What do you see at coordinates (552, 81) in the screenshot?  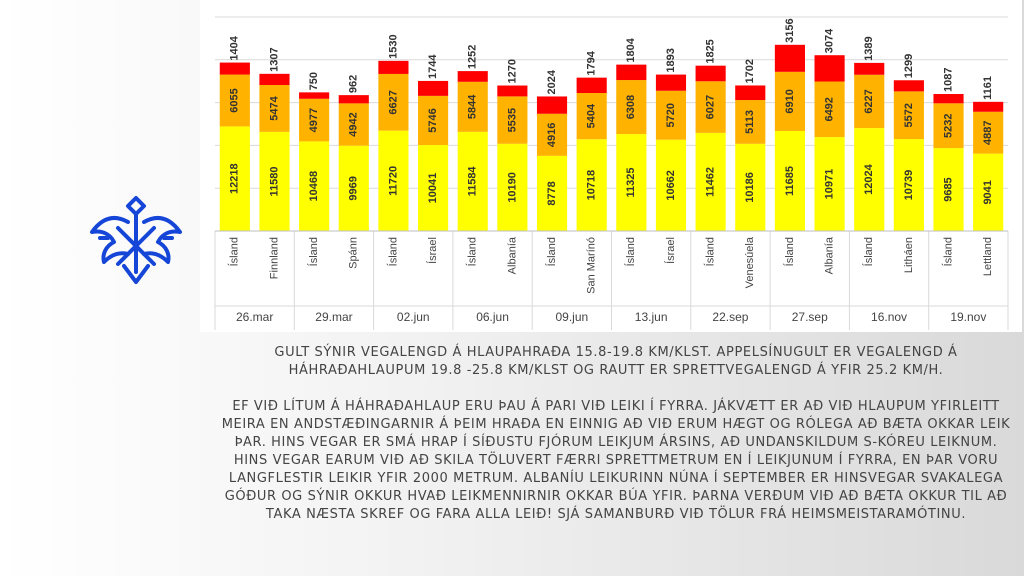 I see `value-label: 2024` at bounding box center [552, 81].